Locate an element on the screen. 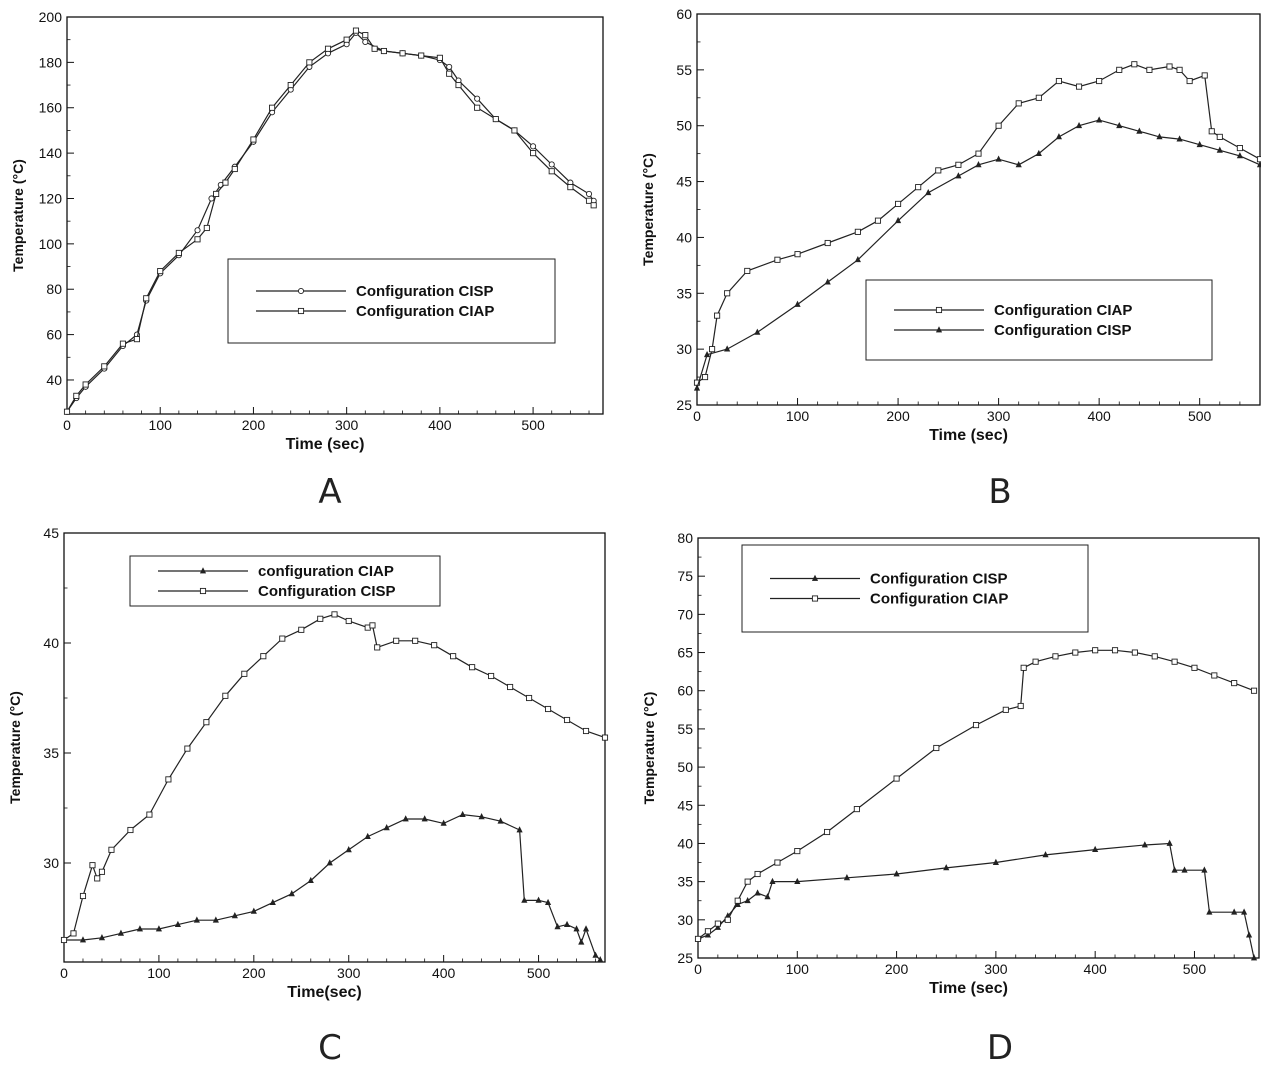 Image resolution: width=1261 pixels, height=1071 pixels. y-tick-label: 60 is located at coordinates (54, 335).